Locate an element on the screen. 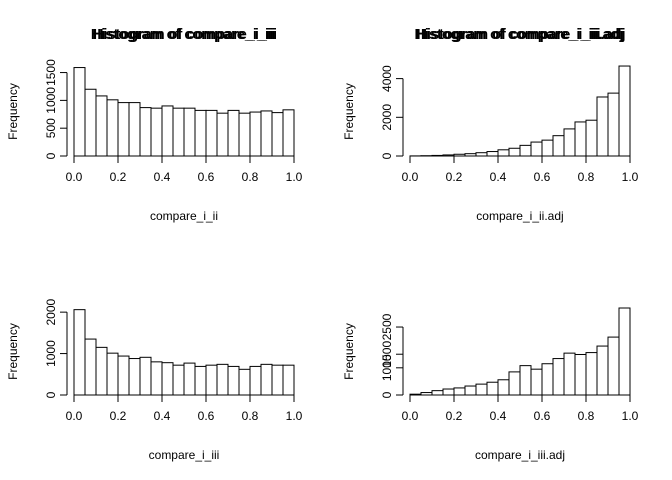  x-tick-label: 1.0 is located at coordinates (630, 416).